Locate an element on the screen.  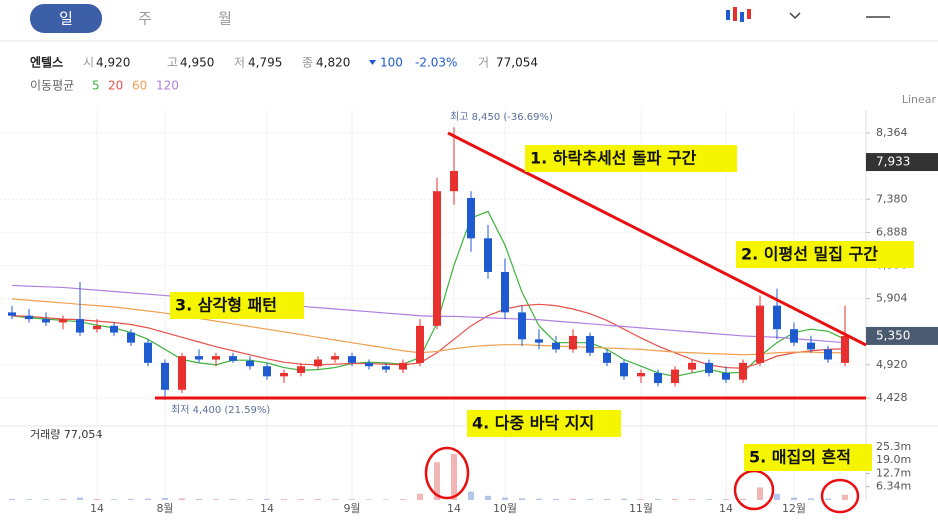
volume-tick-label: 25.3m is located at coordinates (893, 446).